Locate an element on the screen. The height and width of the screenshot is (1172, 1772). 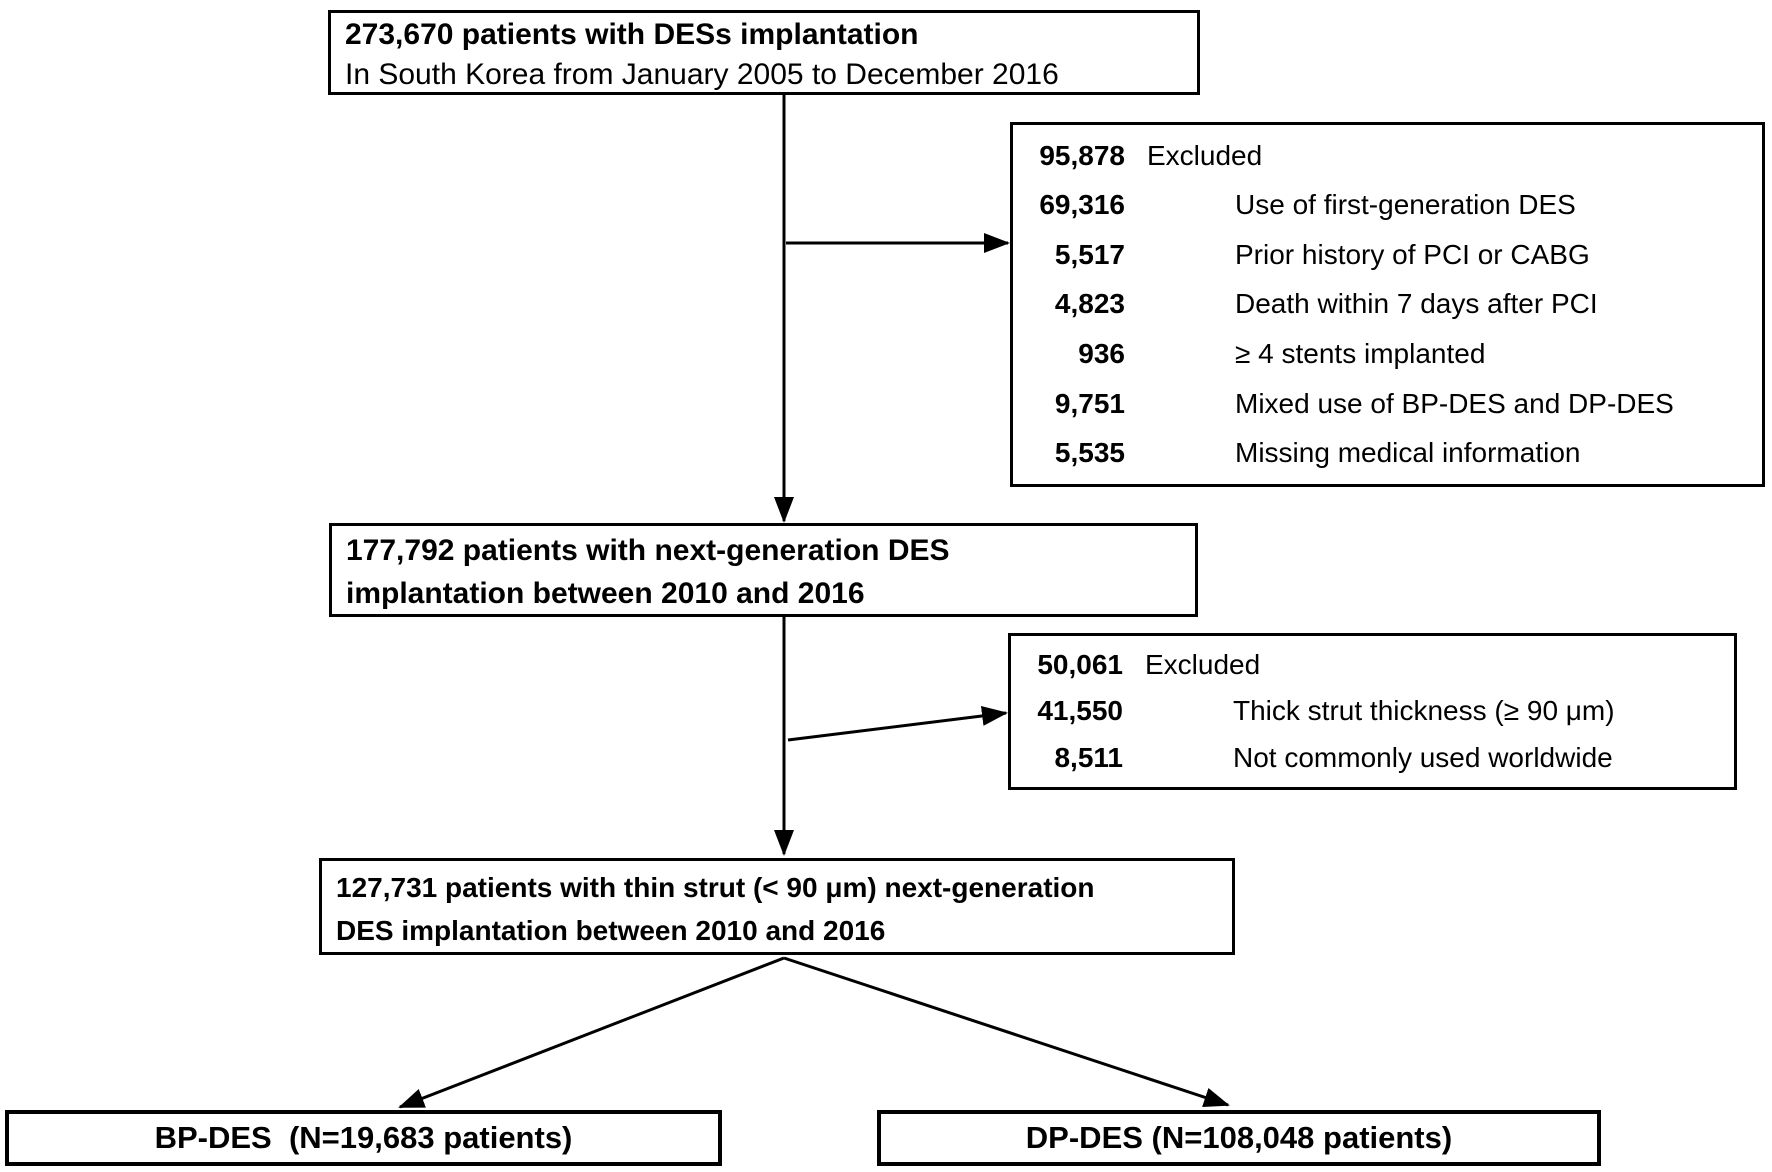
exclusion-count: 4,823 is located at coordinates (1089, 304).